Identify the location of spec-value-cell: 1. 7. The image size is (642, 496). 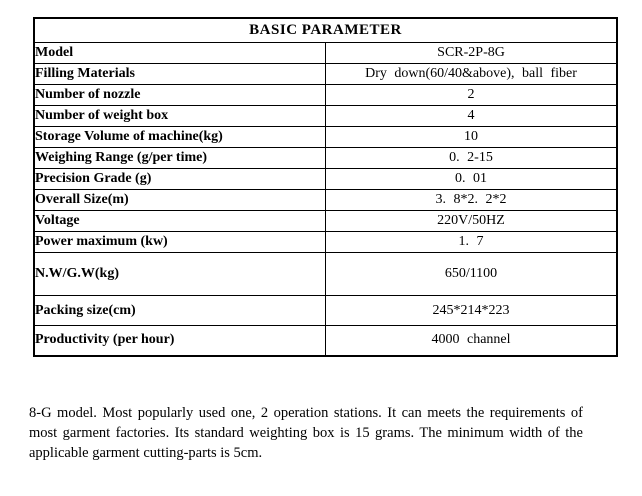
(471, 242).